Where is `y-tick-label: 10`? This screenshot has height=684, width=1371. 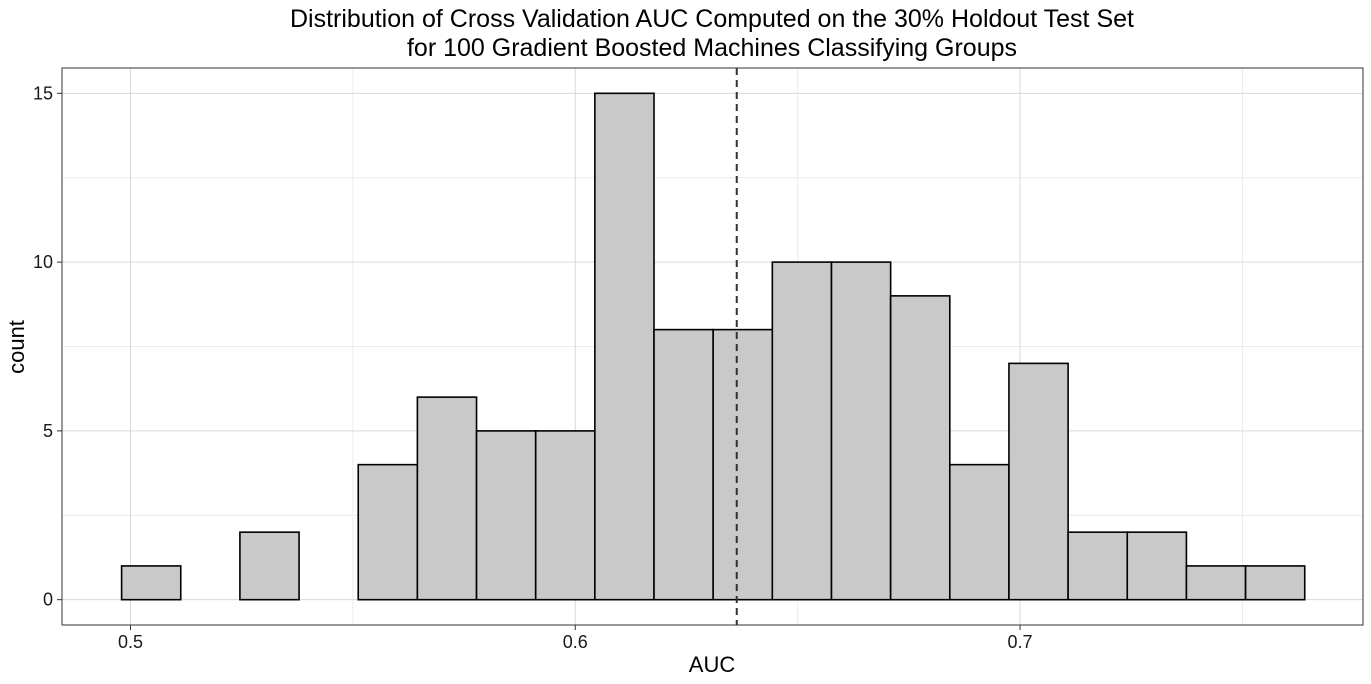
y-tick-label: 10 is located at coordinates (43, 262).